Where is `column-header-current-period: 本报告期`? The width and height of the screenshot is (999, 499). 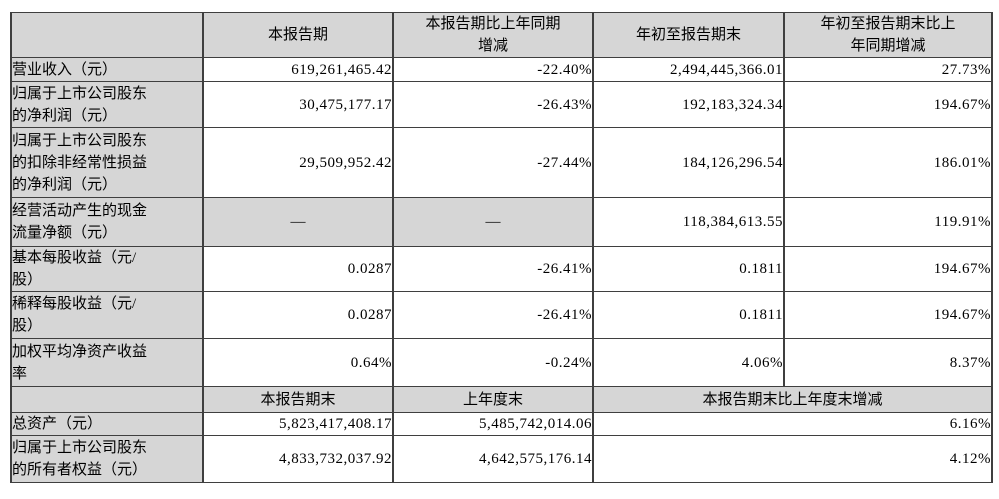 column-header-current-period: 本报告期 is located at coordinates (298, 35).